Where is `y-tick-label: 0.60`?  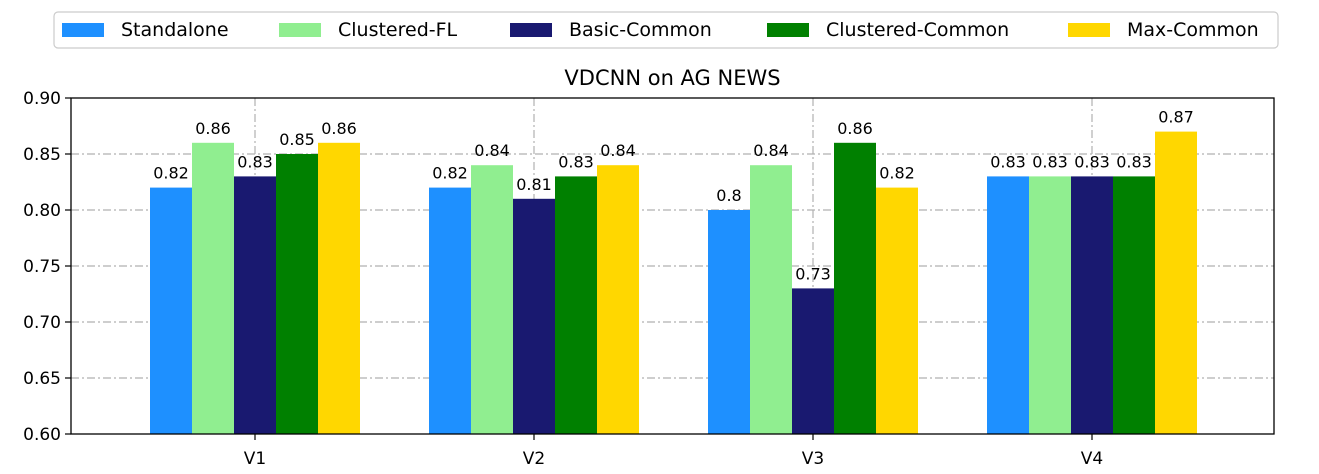
y-tick-label: 0.60 is located at coordinates (42, 435).